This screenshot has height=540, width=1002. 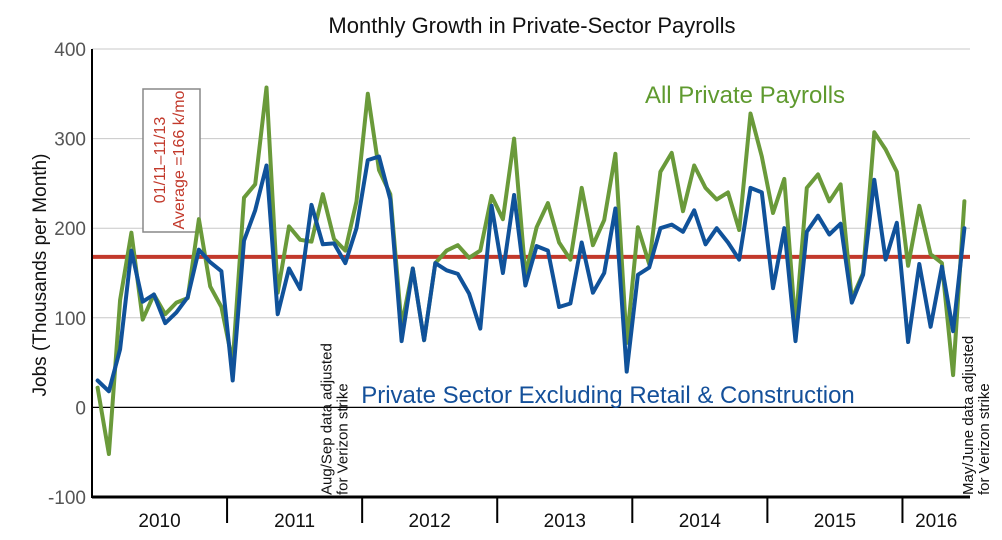 What do you see at coordinates (70, 140) in the screenshot?
I see `y-tick-label: 300` at bounding box center [70, 140].